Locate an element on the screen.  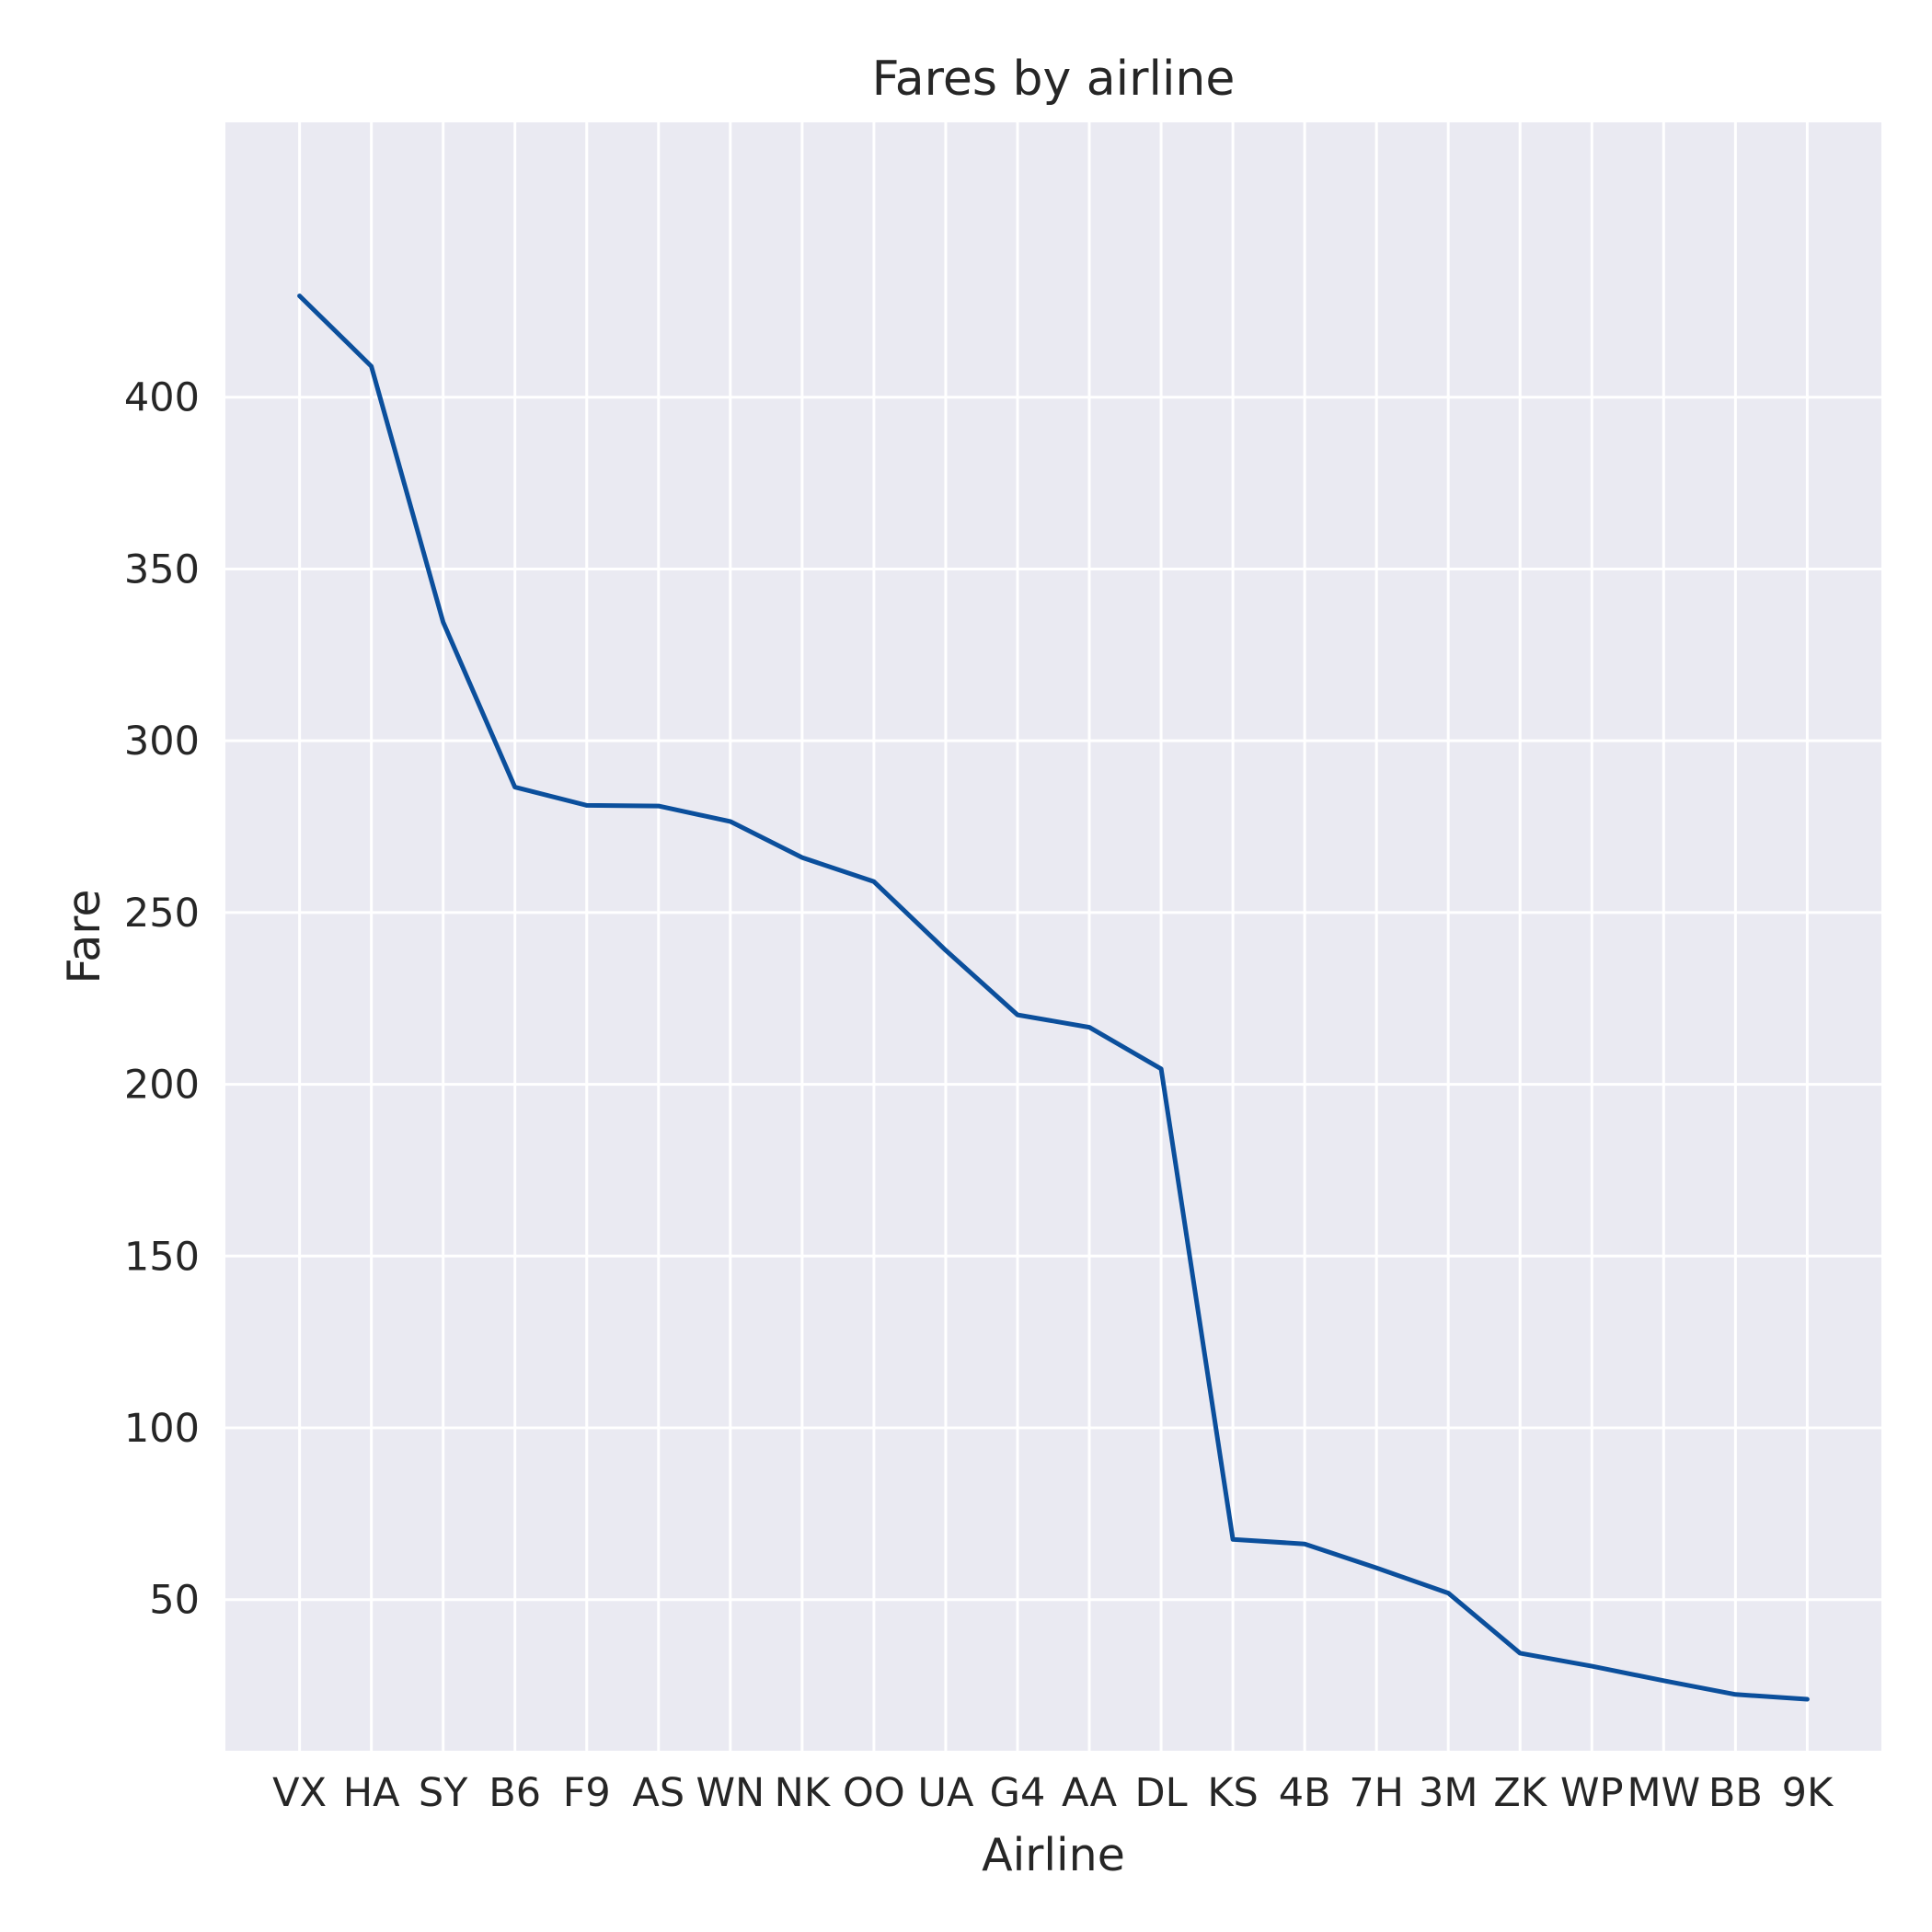
x-tick-label: SY is located at coordinates (443, 1793).